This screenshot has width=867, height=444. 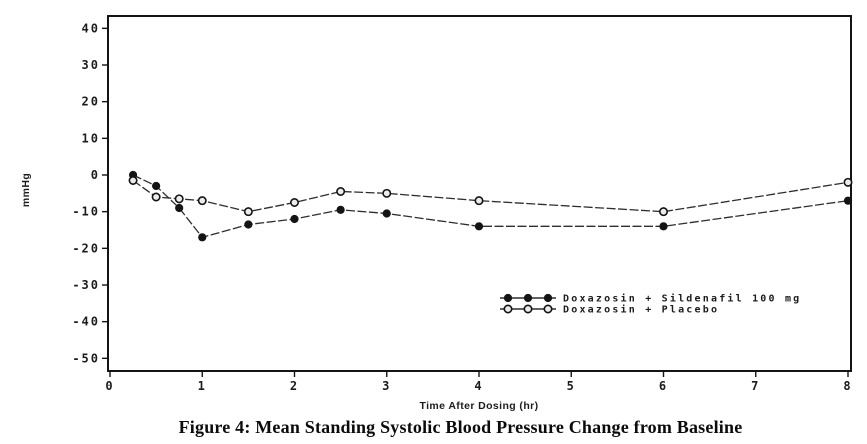 I want to click on x-tick-label: 2, so click(x=294, y=386).